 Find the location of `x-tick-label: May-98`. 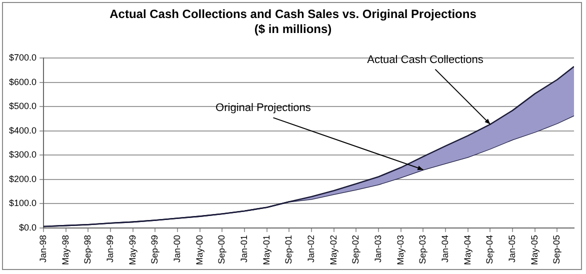

x-tick-label: May-98 is located at coordinates (65, 250).